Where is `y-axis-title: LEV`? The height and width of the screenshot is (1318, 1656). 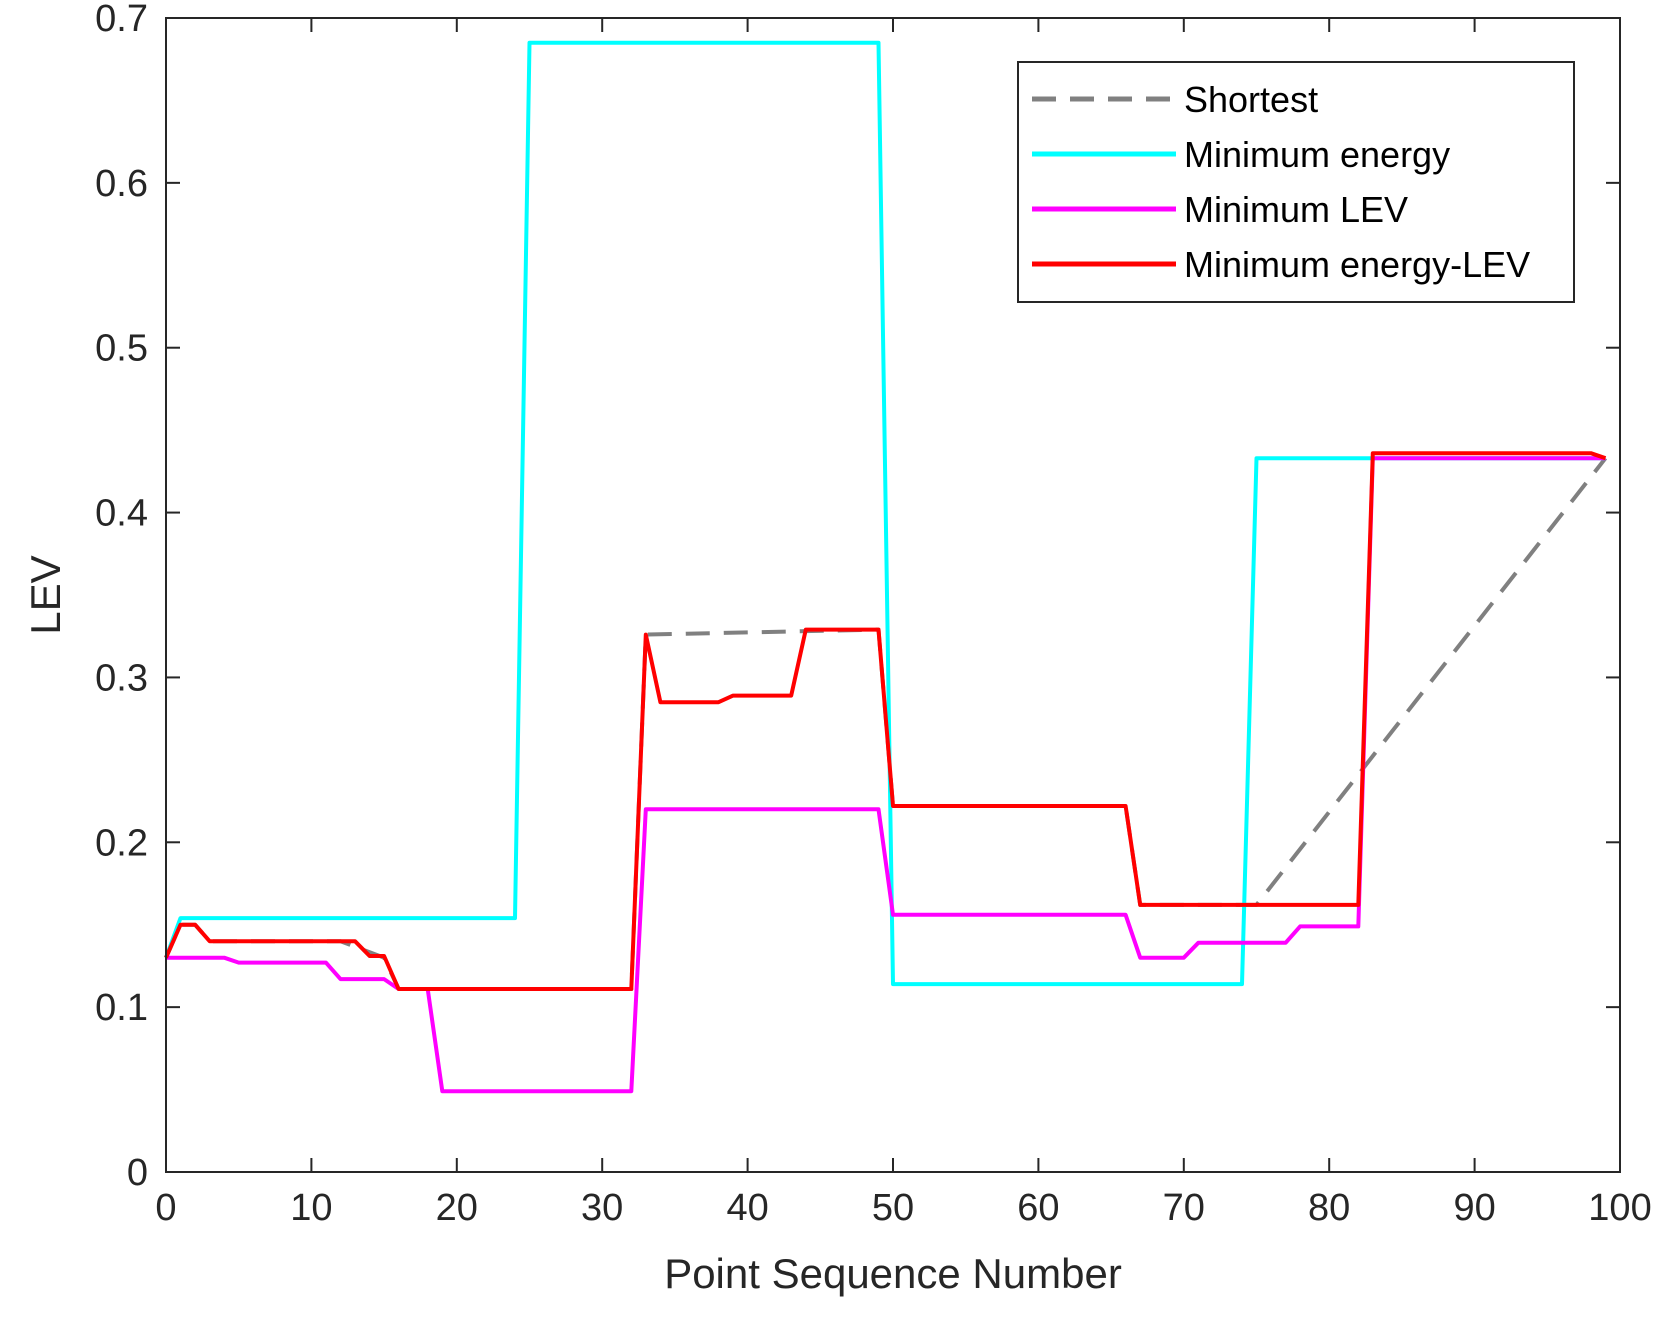
y-axis-title: LEV is located at coordinates (45, 594).